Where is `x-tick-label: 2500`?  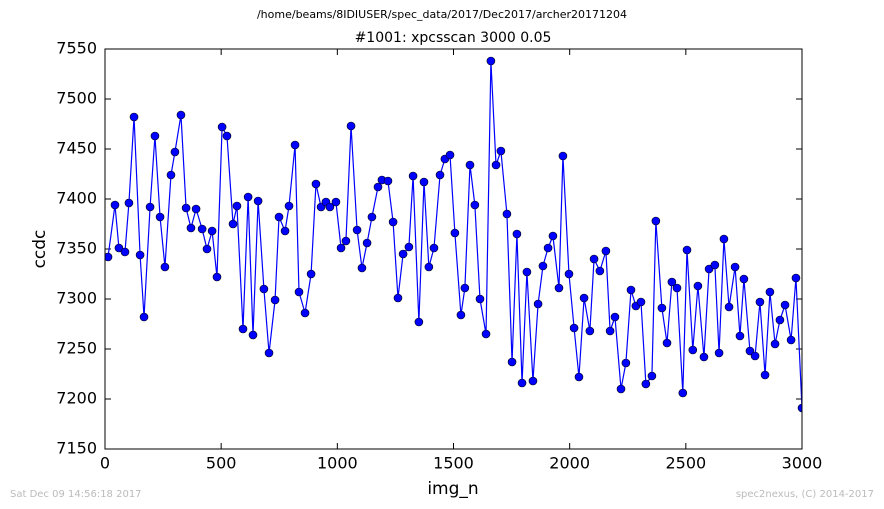
x-tick-label: 2500 is located at coordinates (685, 463).